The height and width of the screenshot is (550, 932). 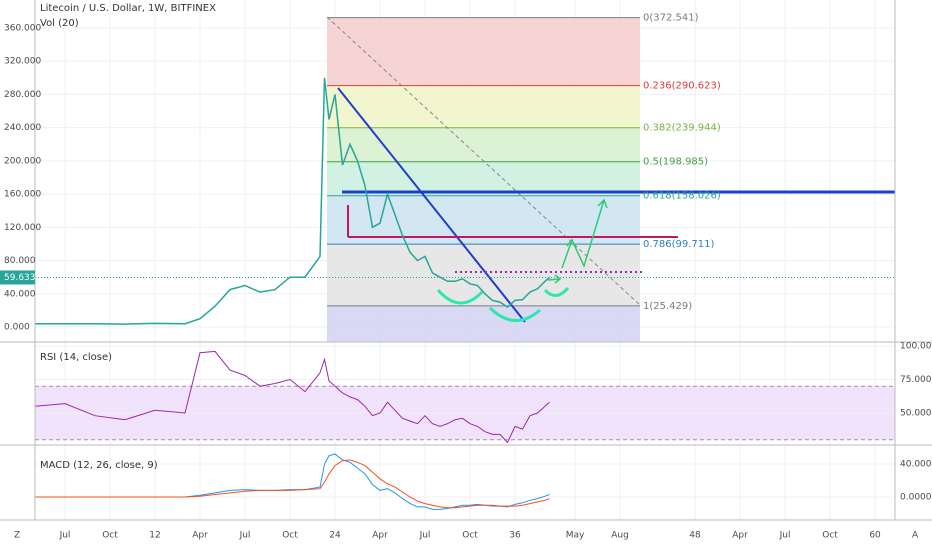 I want to click on y-tick-label: 40.0000, so click(x=916, y=464).